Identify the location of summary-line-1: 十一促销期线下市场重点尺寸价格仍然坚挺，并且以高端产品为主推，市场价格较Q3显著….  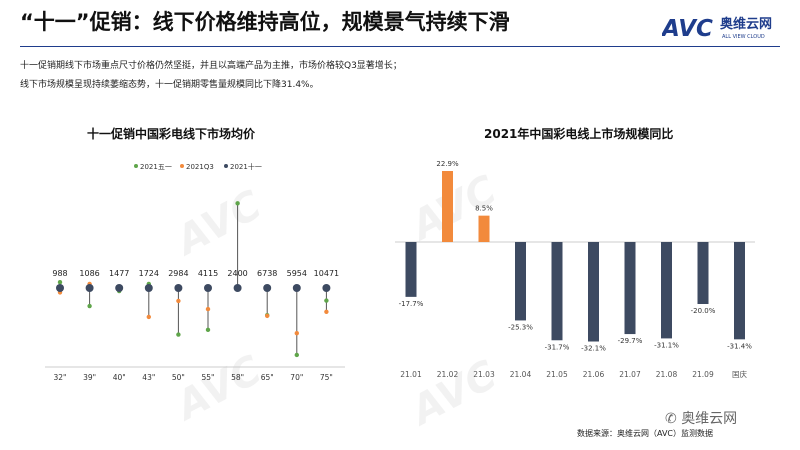
(211, 66).